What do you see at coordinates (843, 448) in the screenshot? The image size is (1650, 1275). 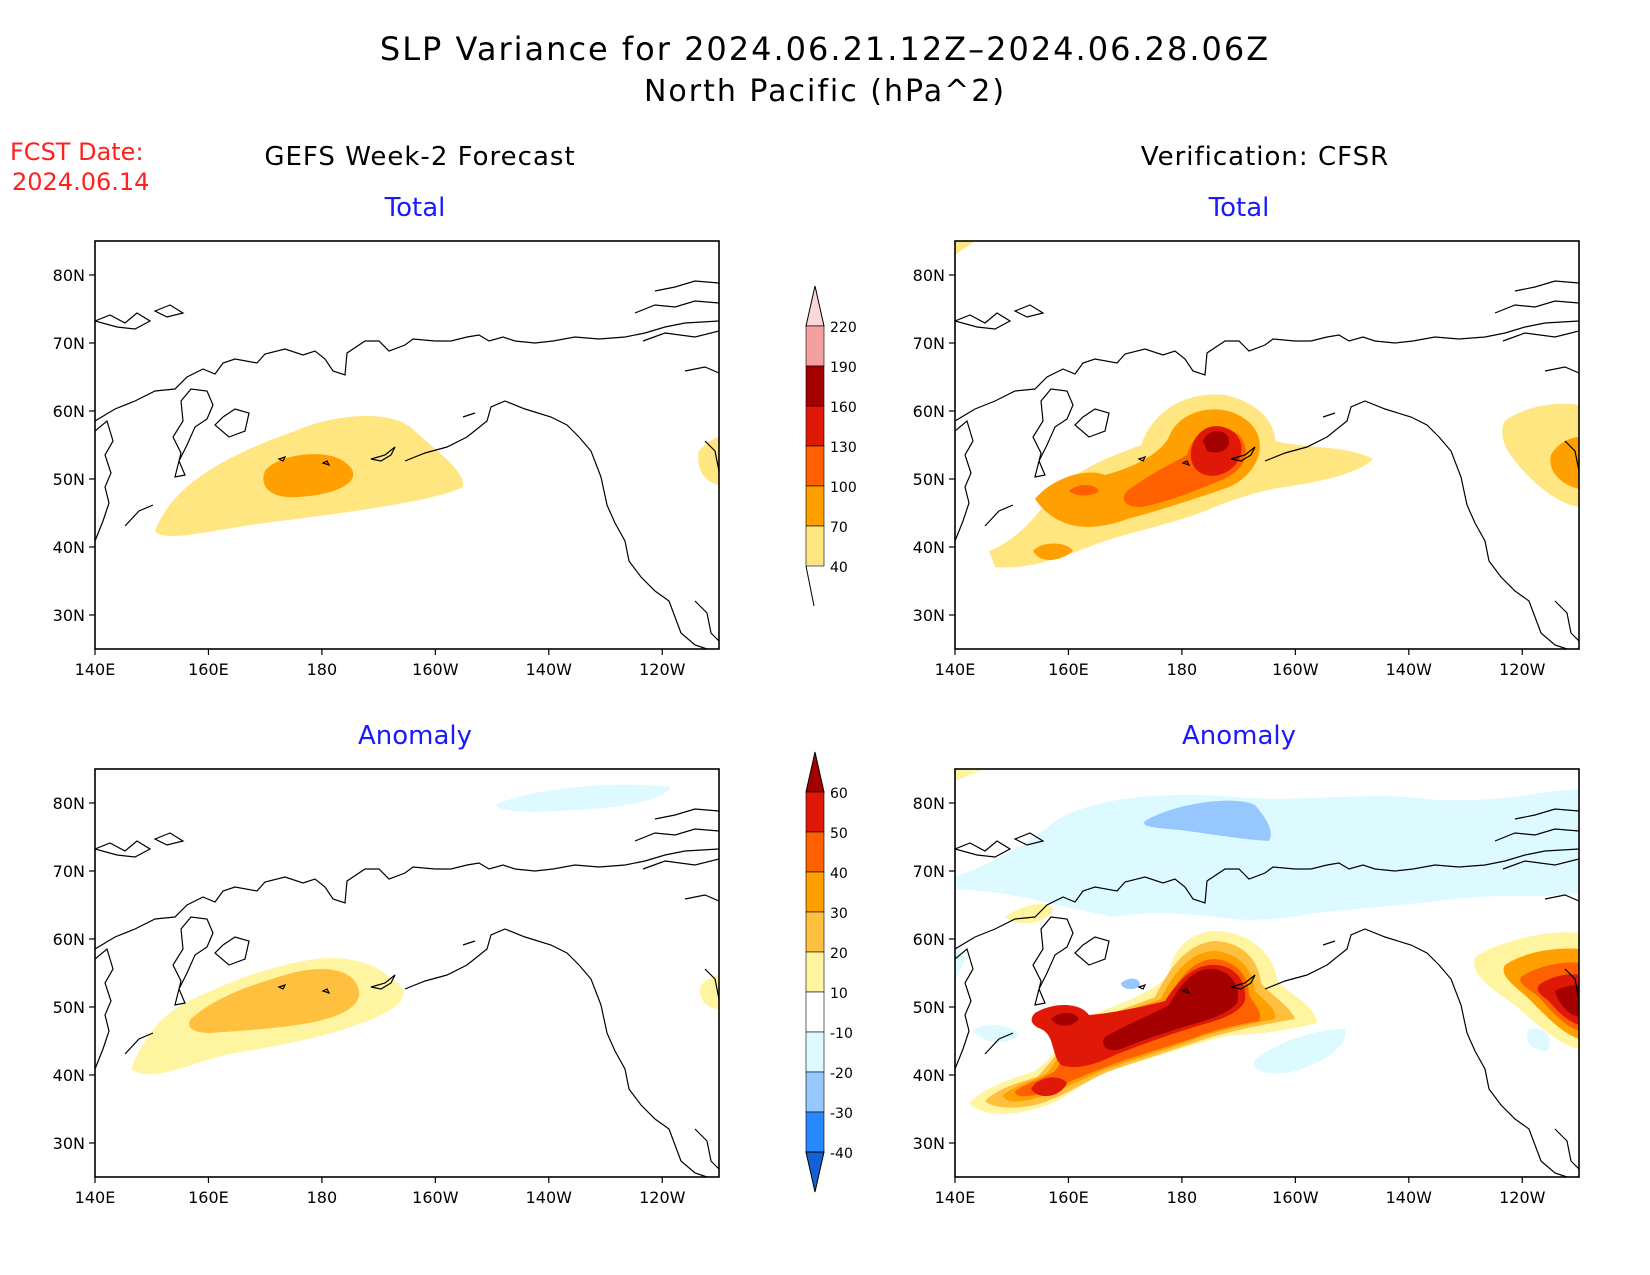 I see `colorbar-total-label: 130` at bounding box center [843, 448].